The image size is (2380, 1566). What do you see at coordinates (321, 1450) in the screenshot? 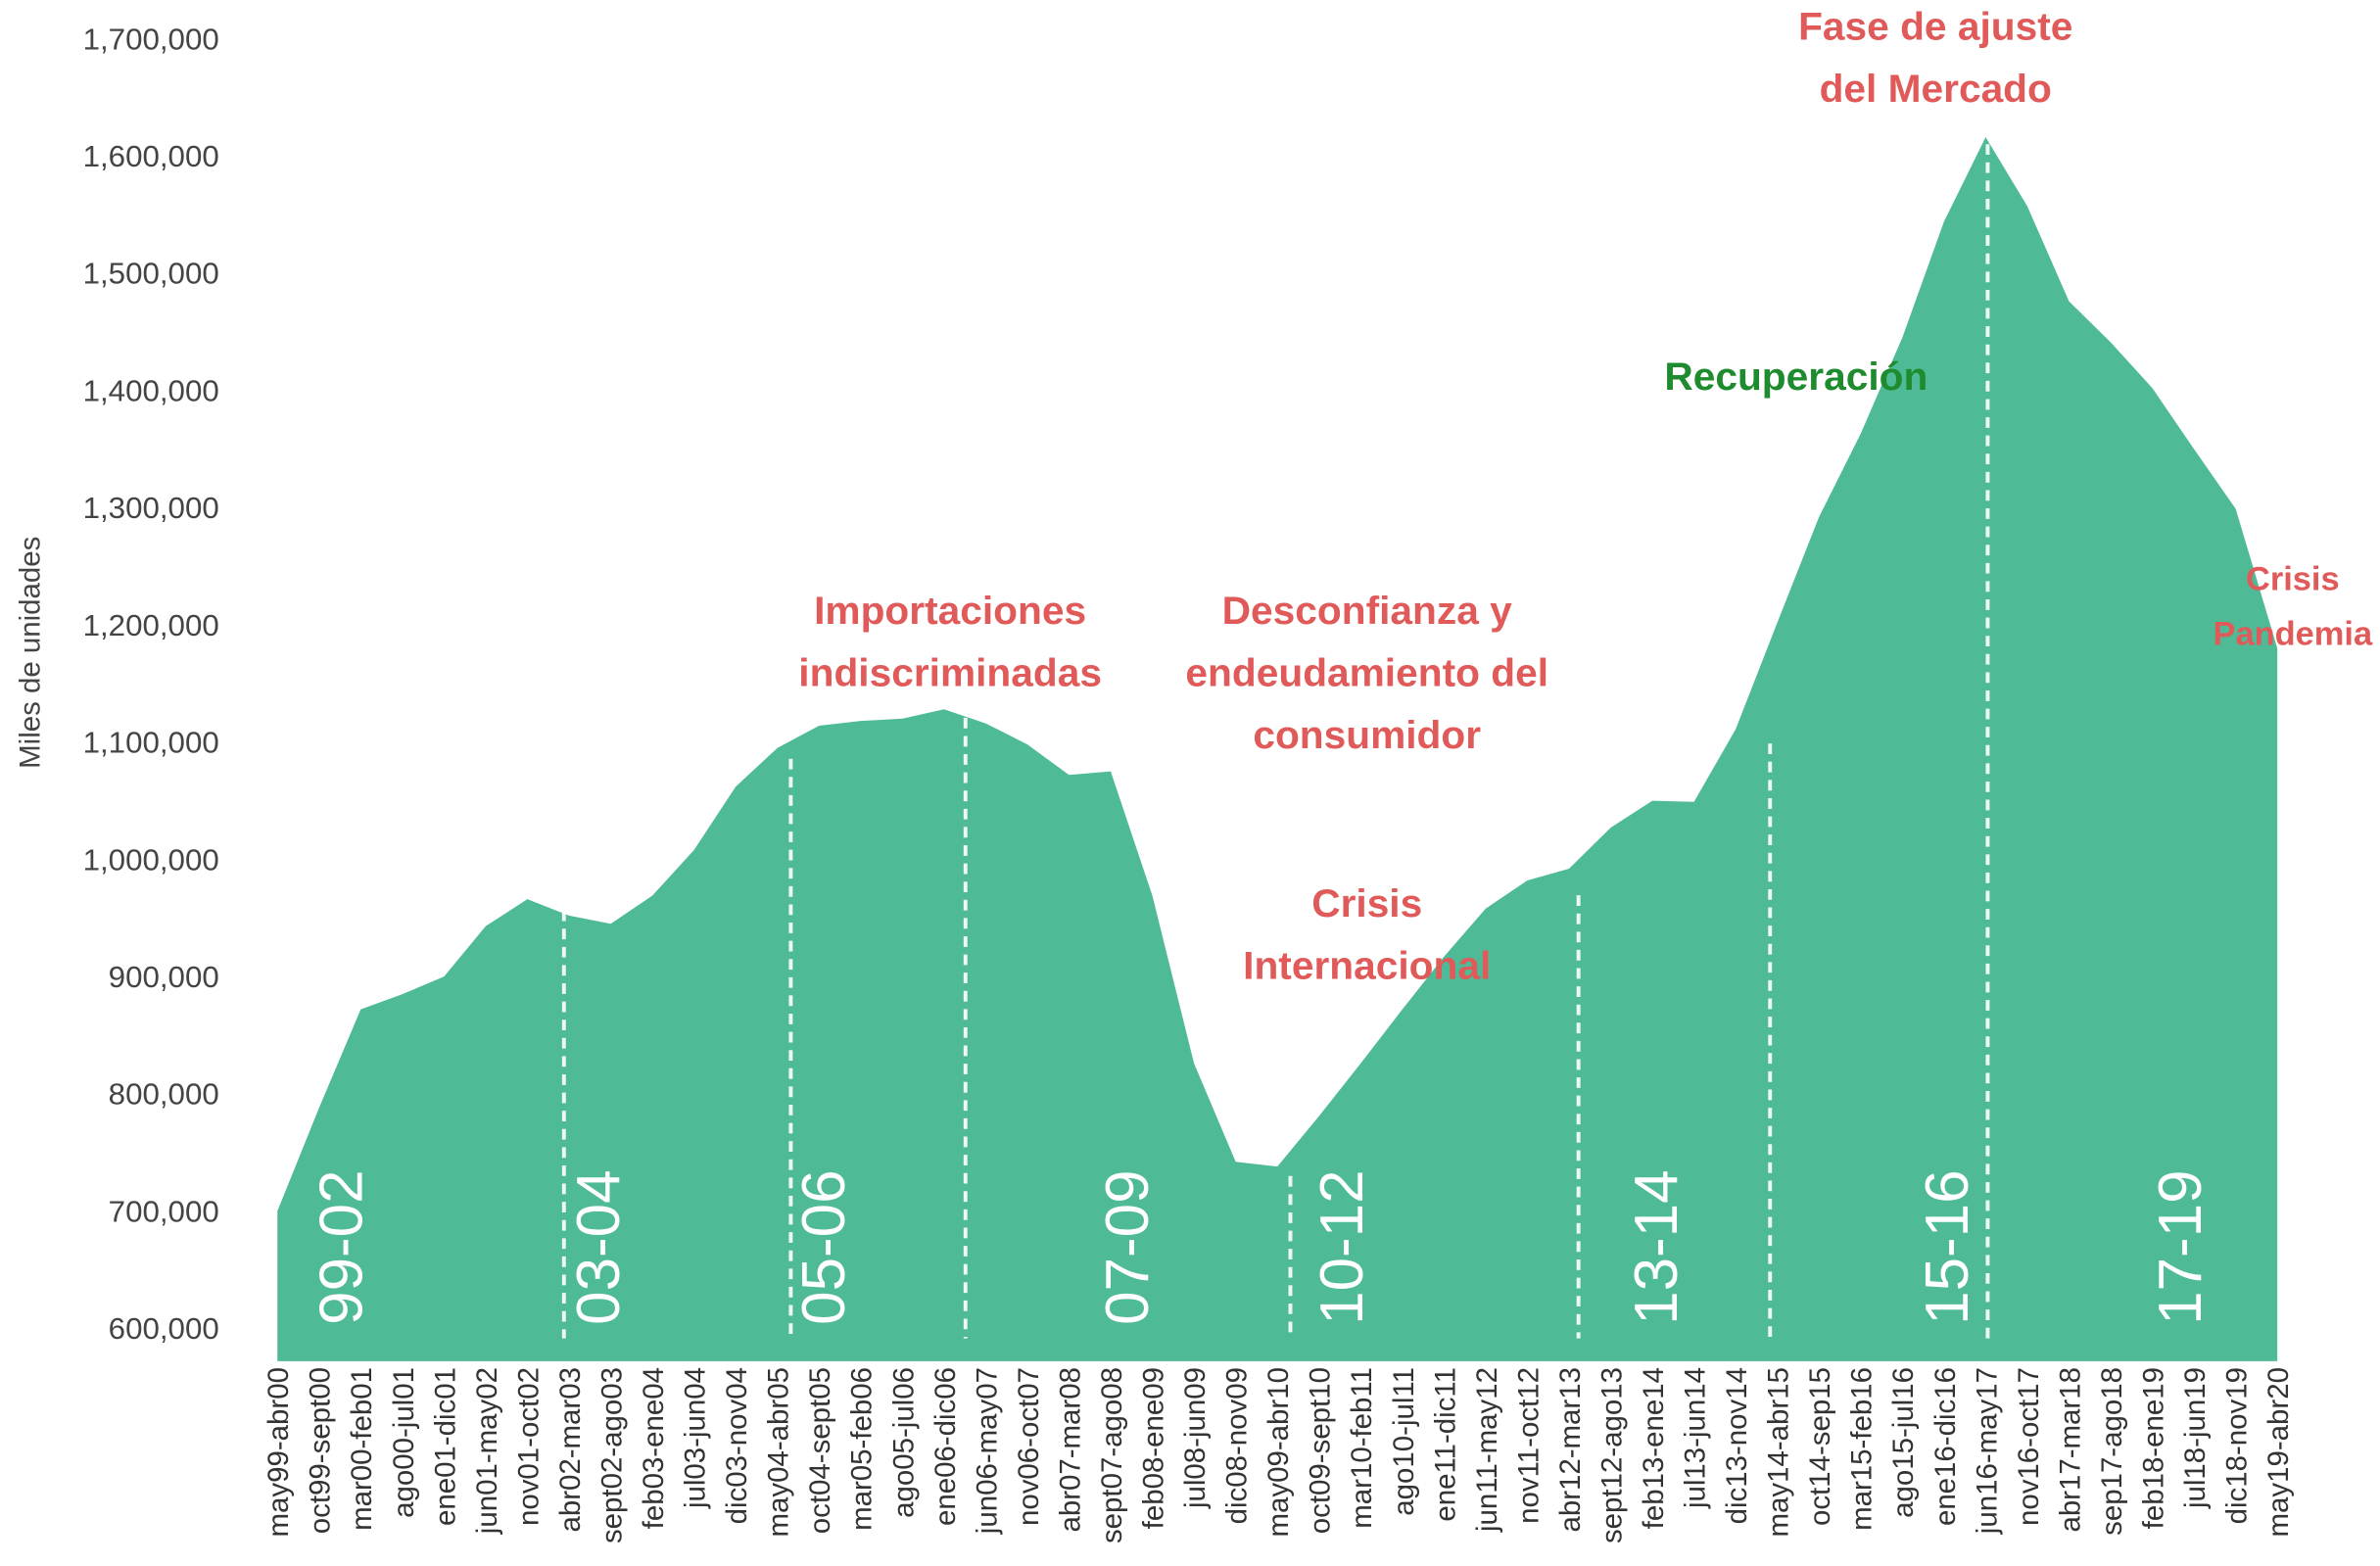
I see `x-tick-label: oct99-sept00` at bounding box center [321, 1450].